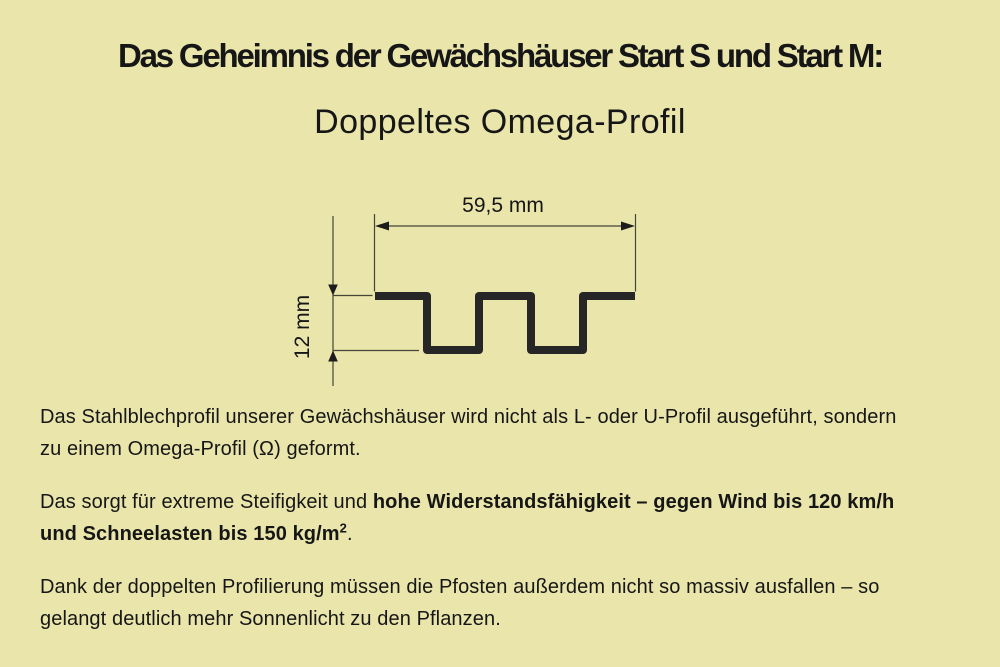 The height and width of the screenshot is (667, 1000). Describe the element at coordinates (200, 449) in the screenshot. I see `text-line: zu einem Omega-Profil (Ω) geformt.` at that location.